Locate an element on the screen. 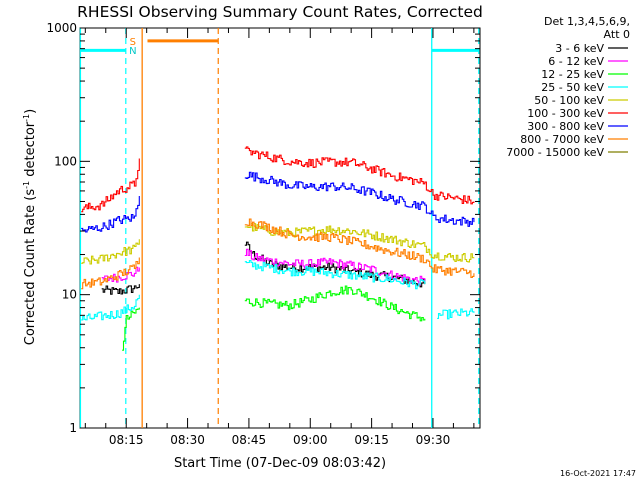 Image resolution: width=640 pixels, height=480 pixels. legend-label-0: 3 - 6 keV is located at coordinates (579, 48).